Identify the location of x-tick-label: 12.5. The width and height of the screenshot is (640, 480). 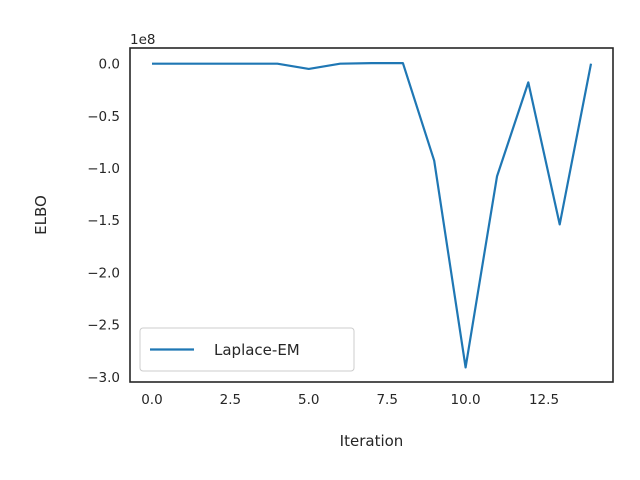
(544, 400).